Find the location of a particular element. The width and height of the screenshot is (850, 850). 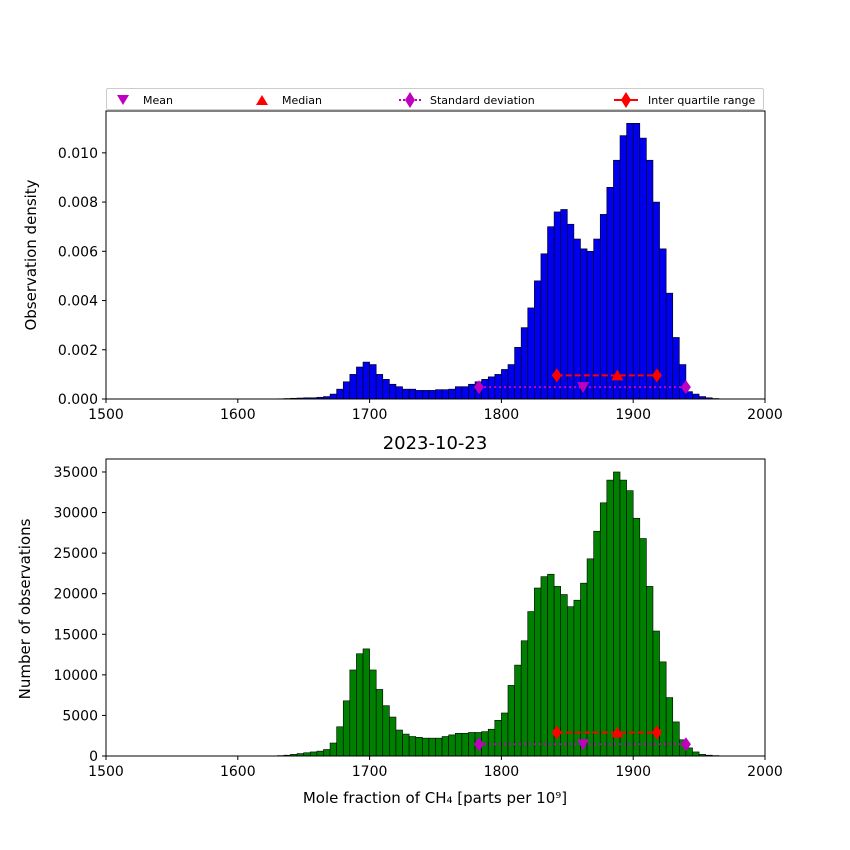

iqr-low-marker is located at coordinates (556, 375).